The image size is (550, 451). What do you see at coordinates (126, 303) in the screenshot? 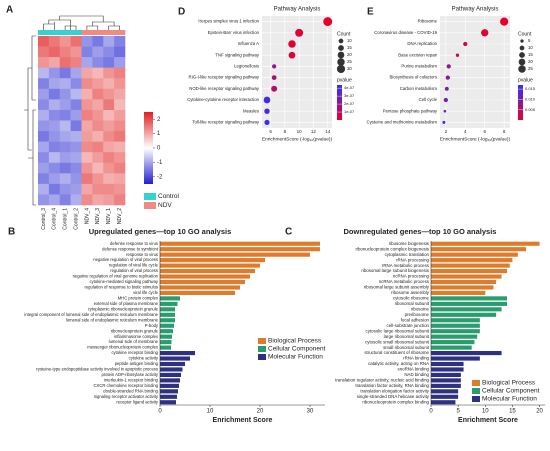
I see `category-label: external side of plasma membrane` at bounding box center [126, 303].